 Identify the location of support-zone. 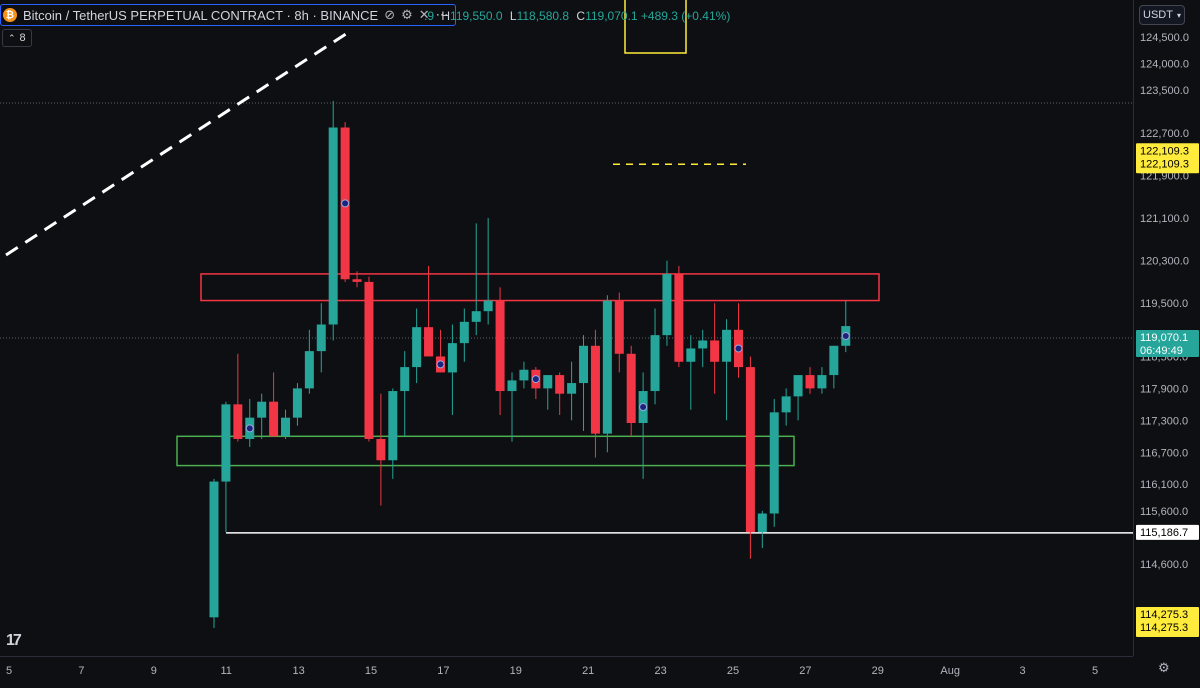
(485, 451).